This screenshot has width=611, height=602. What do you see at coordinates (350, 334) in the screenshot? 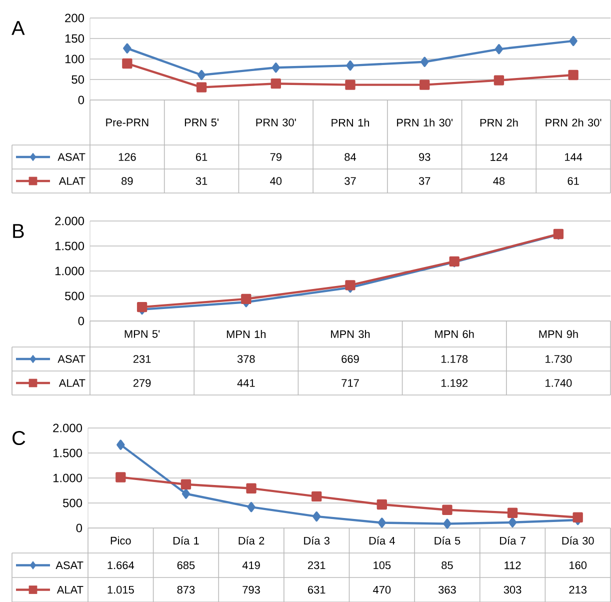
I see `x-tick-label: MPN 3h` at bounding box center [350, 334].